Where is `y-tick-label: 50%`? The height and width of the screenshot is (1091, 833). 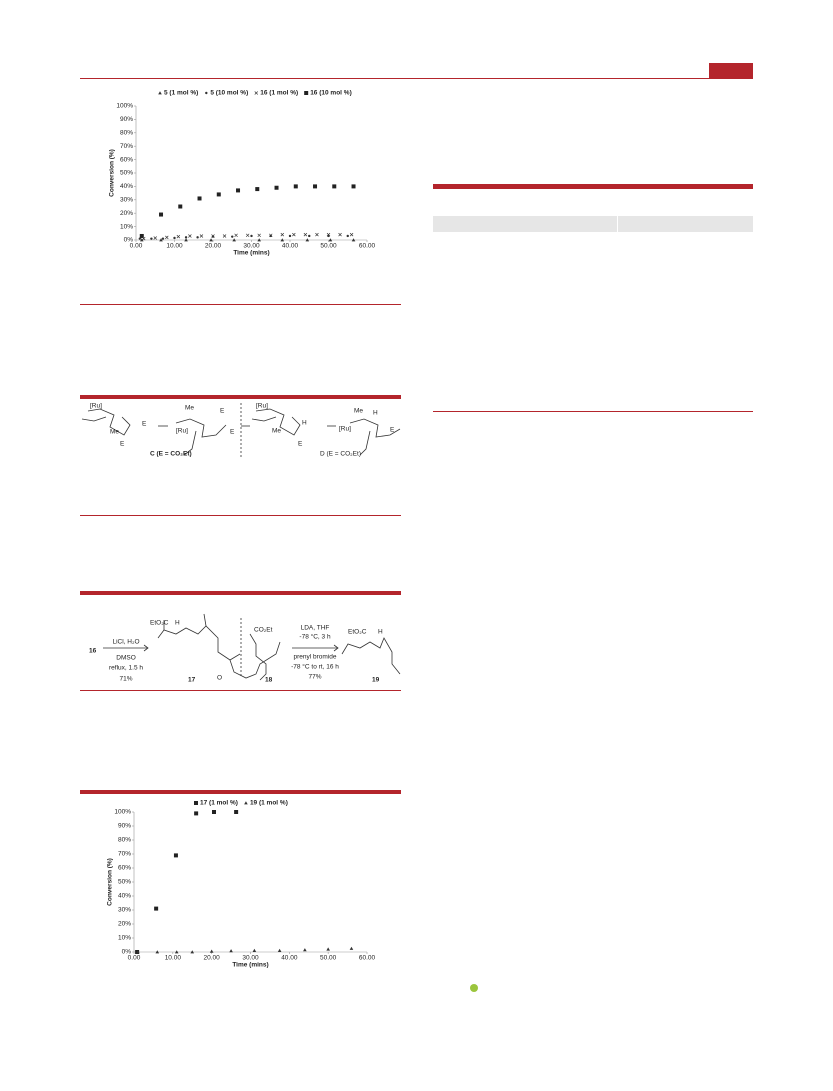 y-tick-label: 50% is located at coordinates (126, 173).